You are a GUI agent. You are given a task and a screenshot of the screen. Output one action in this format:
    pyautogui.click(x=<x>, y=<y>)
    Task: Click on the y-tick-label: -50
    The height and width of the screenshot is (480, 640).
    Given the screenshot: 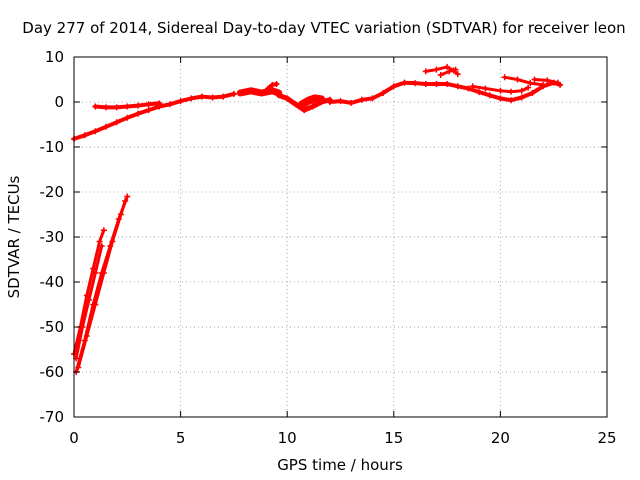 What is the action you would take?
    pyautogui.click(x=52, y=327)
    